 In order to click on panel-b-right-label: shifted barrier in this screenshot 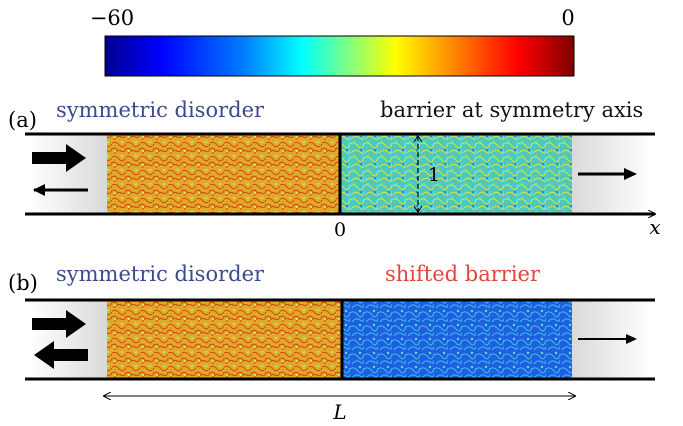, I will do `click(463, 274)`.